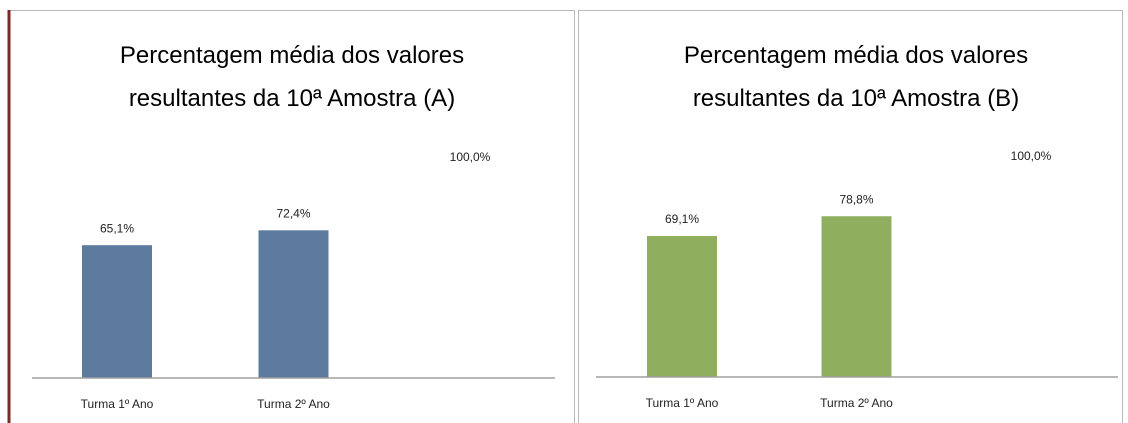  What do you see at coordinates (293, 213) in the screenshot?
I see `data-label: 72,4%` at bounding box center [293, 213].